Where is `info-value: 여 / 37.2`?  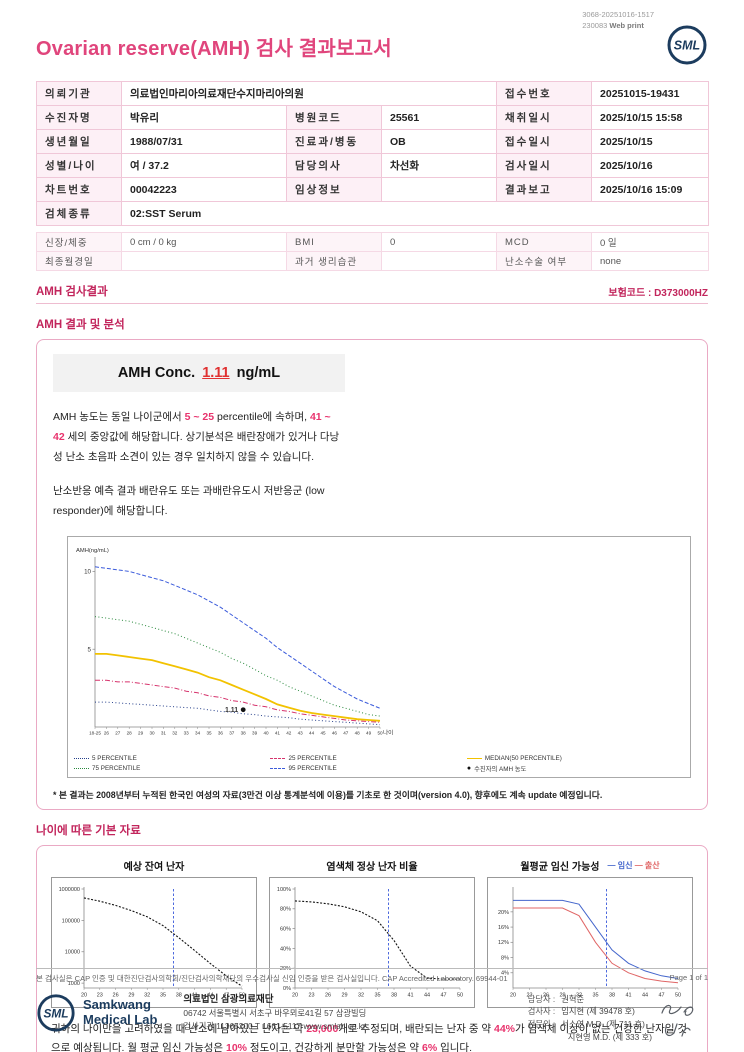 info-value: 여 / 37.2 is located at coordinates (204, 165).